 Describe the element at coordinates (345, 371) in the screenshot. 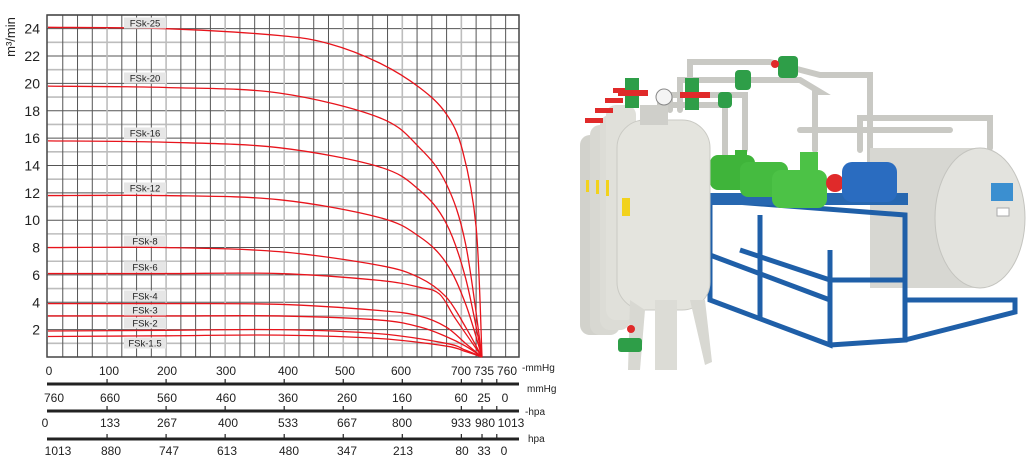

I see `x-tick-label: 500` at that location.